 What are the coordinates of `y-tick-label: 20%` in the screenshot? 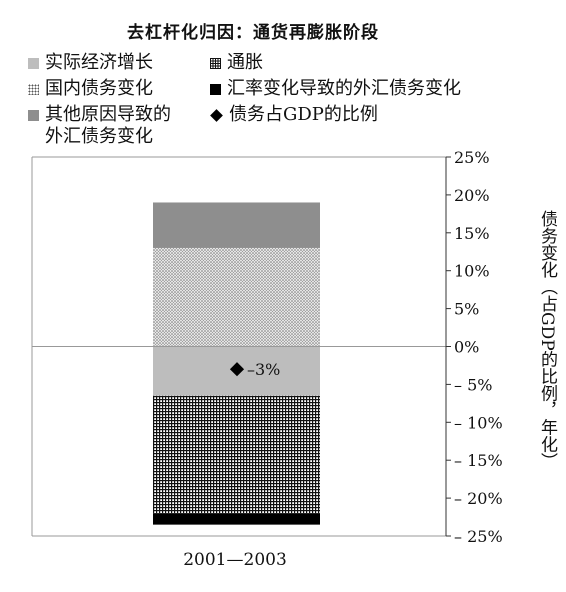 It's located at (472, 195).